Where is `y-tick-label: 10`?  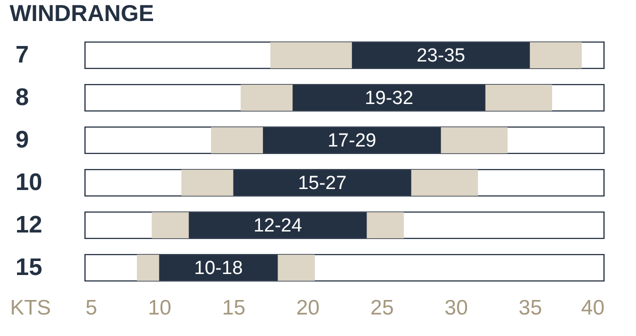 y-tick-label: 10 is located at coordinates (29, 182).